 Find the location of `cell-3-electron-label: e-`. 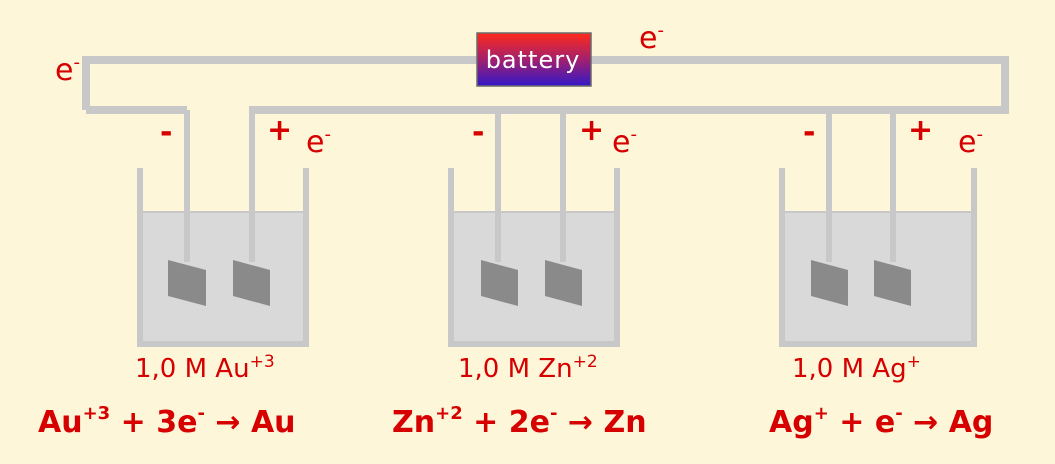

cell-3-electron-label: e- is located at coordinates (970, 142).